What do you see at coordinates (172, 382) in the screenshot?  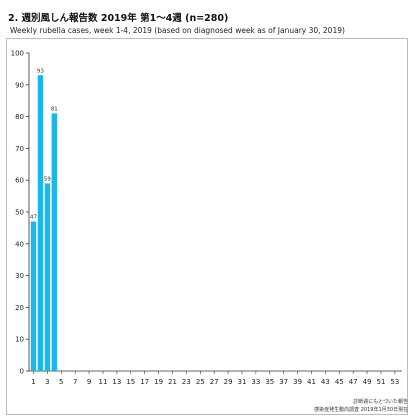 I see `x-tick-label: 21` at bounding box center [172, 382].